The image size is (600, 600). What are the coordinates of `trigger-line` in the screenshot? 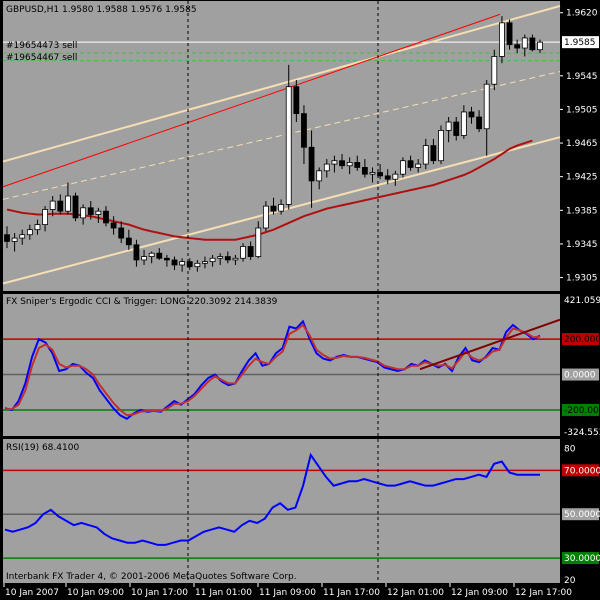 It's located at (273, 370).